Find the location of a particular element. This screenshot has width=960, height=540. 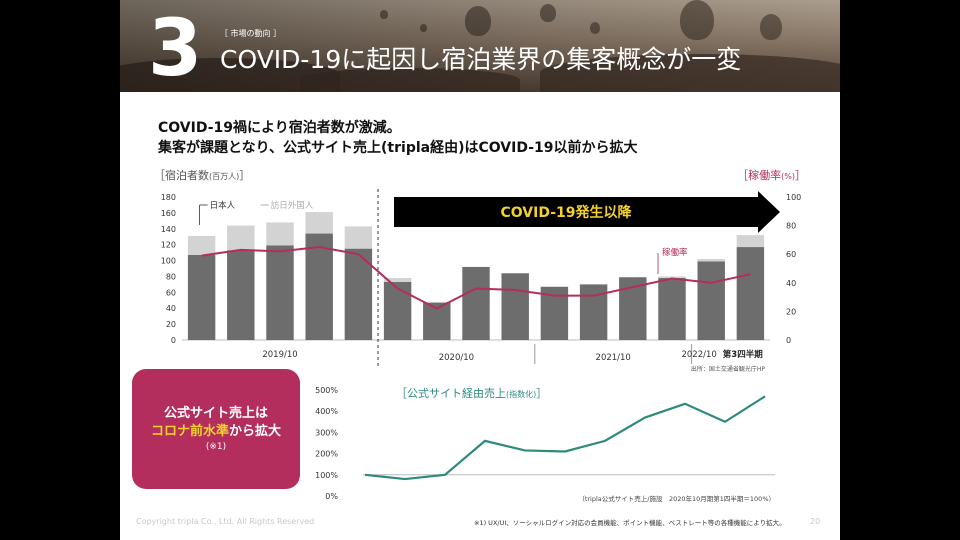

y-tick-label: 120 is located at coordinates (168, 245).